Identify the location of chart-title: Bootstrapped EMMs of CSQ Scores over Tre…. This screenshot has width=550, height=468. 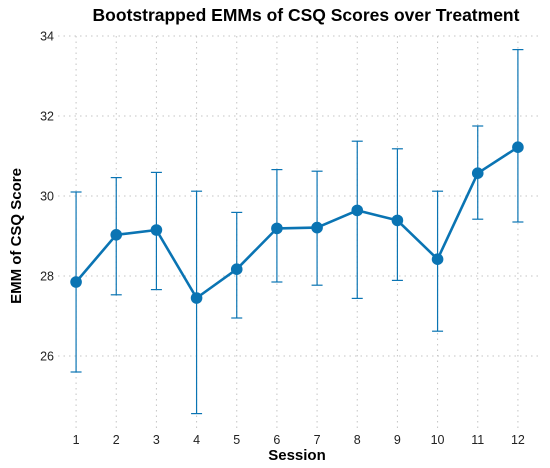
(306, 15).